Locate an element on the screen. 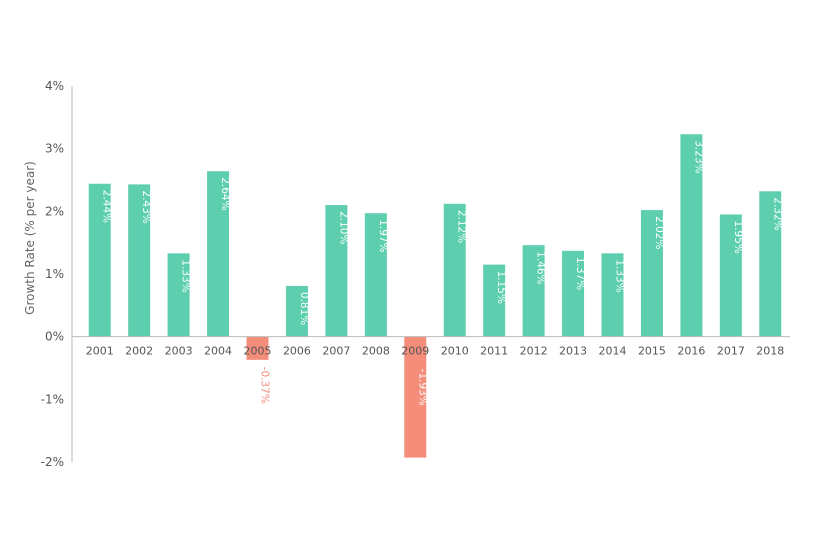 The image size is (820, 550). bar-2014 is located at coordinates (612, 295).